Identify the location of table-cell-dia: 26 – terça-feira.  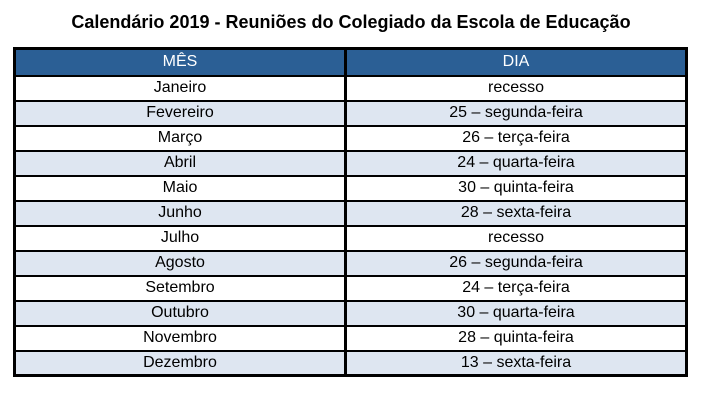
(516, 138).